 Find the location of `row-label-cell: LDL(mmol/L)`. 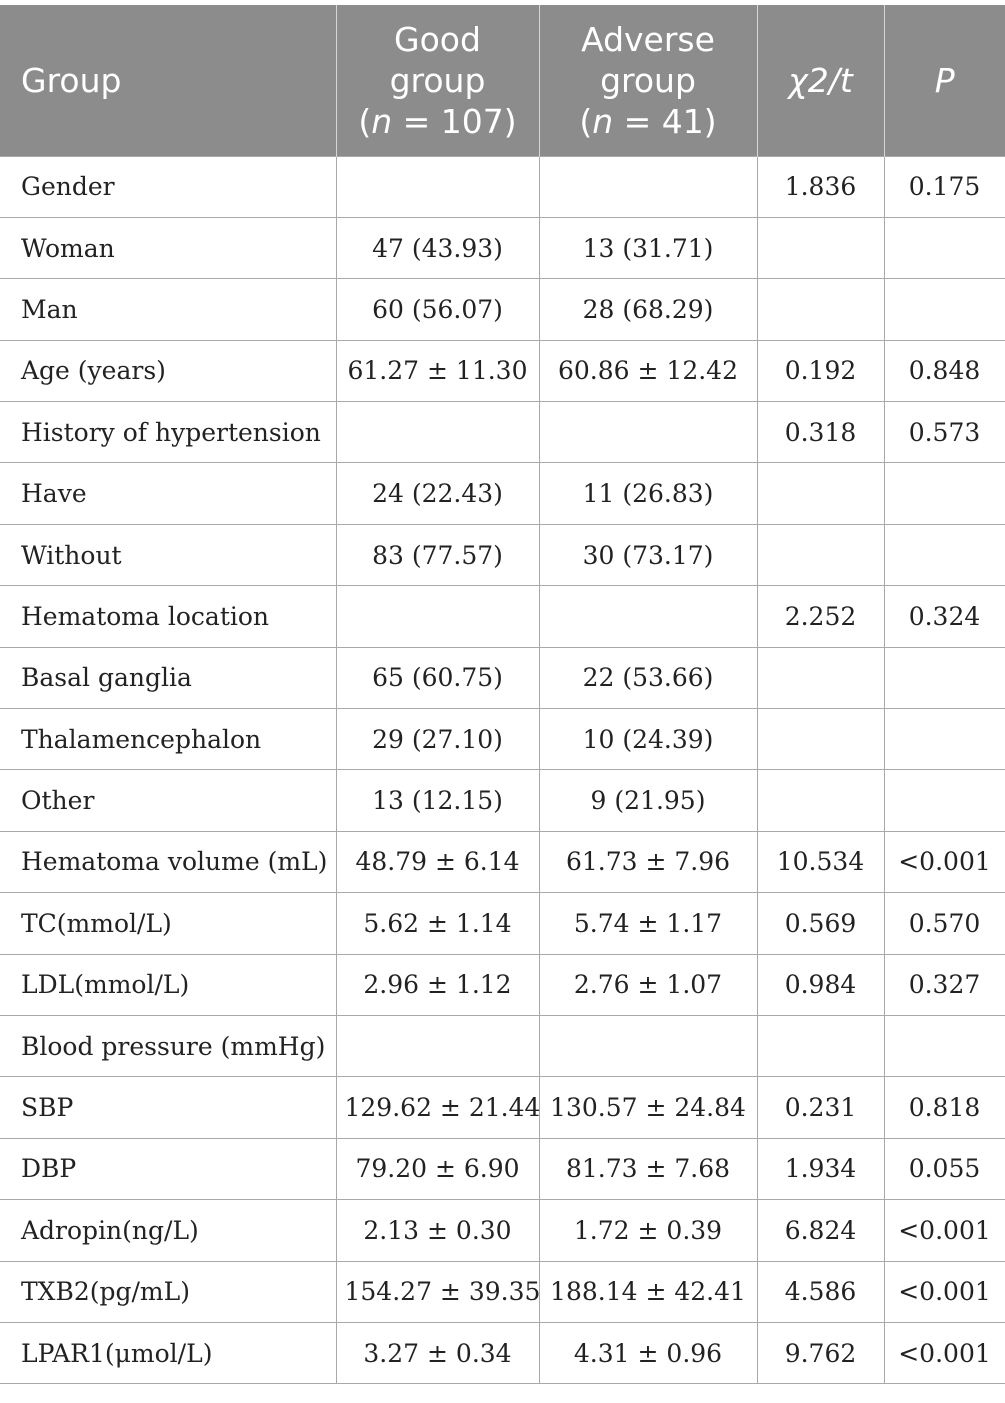

row-label-cell: LDL(mmol/L) is located at coordinates (168, 984).